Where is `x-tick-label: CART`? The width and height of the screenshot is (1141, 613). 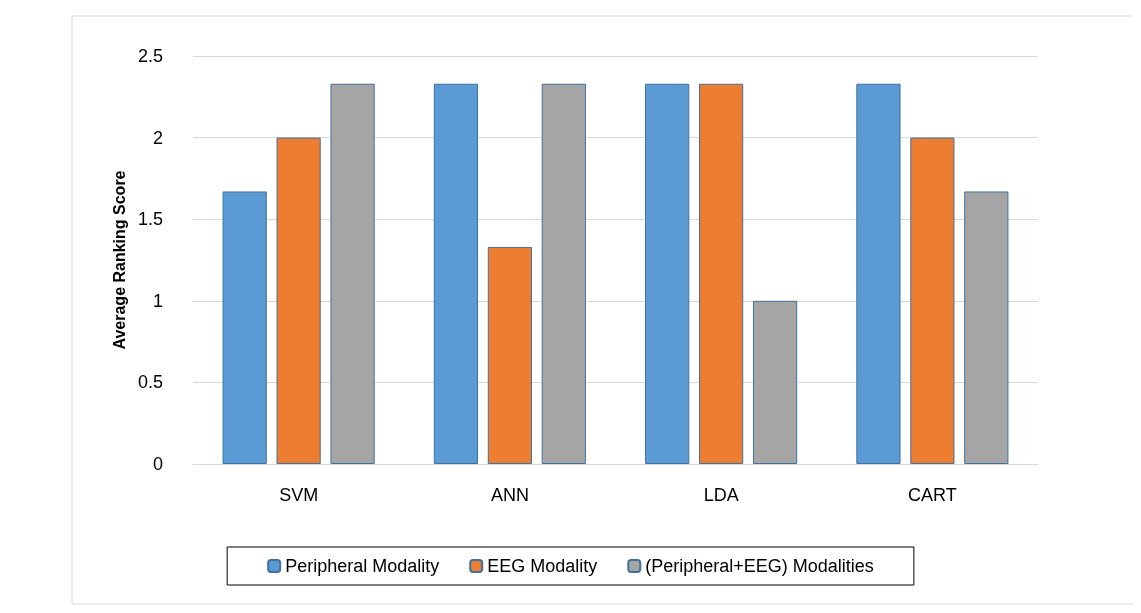 x-tick-label: CART is located at coordinates (932, 495).